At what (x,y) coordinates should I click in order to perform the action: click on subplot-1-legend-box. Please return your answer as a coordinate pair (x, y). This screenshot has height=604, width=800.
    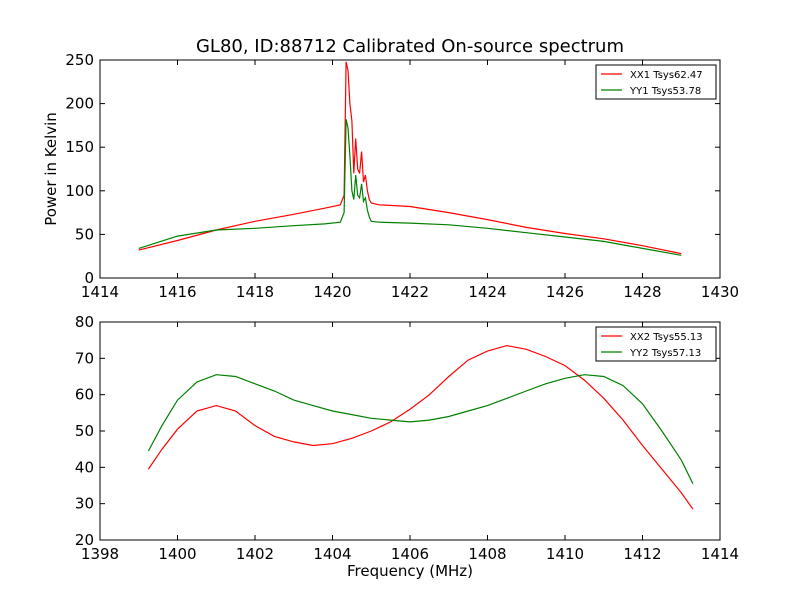
    Looking at the image, I should click on (656, 82).